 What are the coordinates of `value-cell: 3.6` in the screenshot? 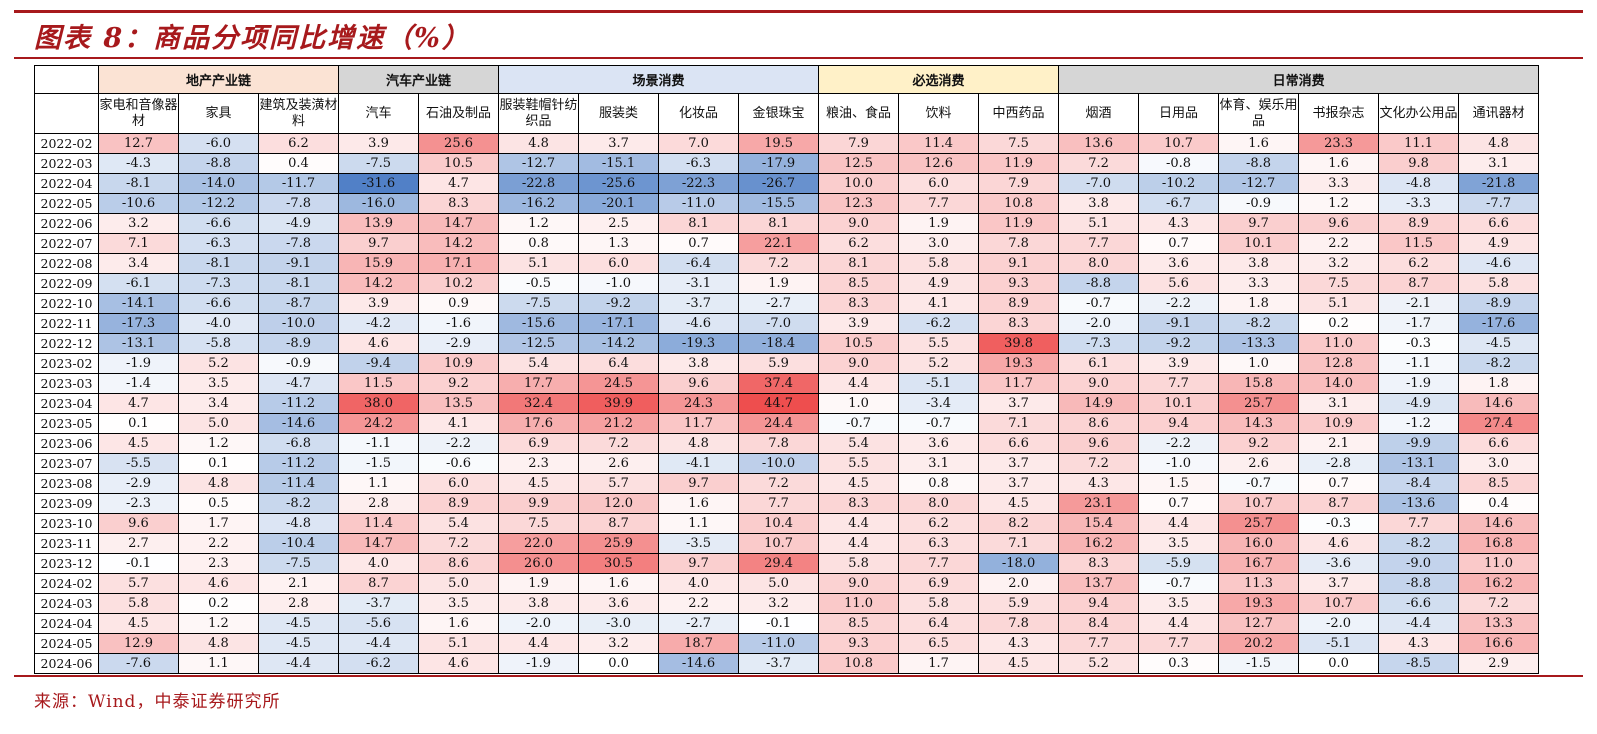 It's located at (1179, 263).